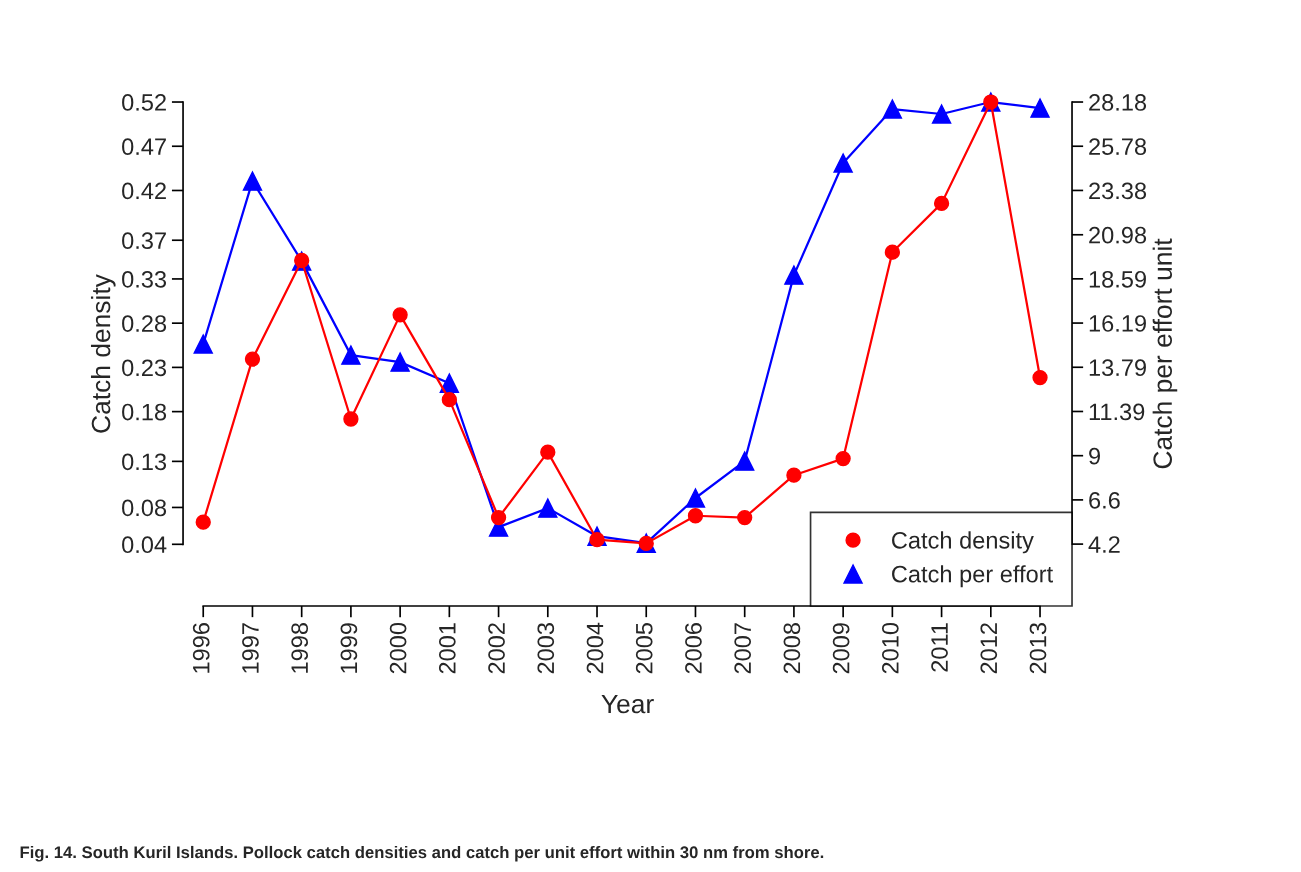 This screenshot has height=872, width=1301. Describe the element at coordinates (1165, 353) in the screenshot. I see `y2-axis-title: Catch per effort unit` at that location.